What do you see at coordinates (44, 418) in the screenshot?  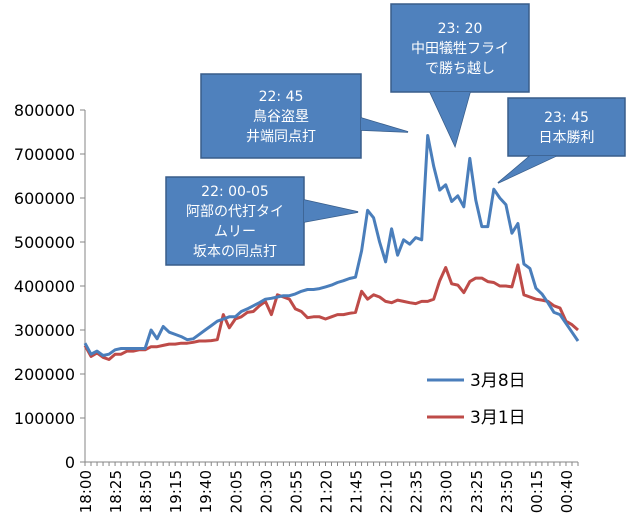 I see `y-tick-label: 100000` at bounding box center [44, 418].